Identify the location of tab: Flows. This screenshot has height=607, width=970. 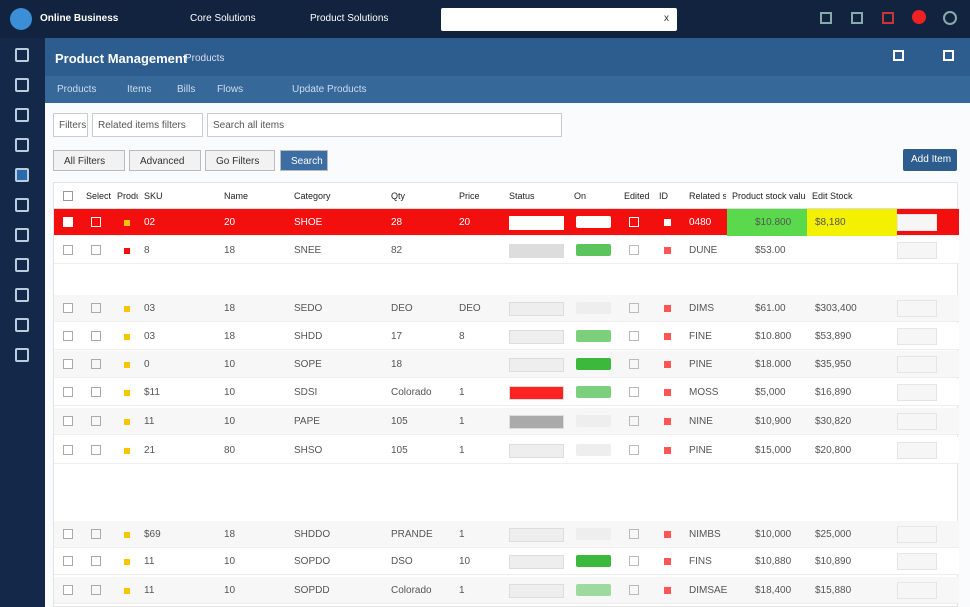
(230, 89).